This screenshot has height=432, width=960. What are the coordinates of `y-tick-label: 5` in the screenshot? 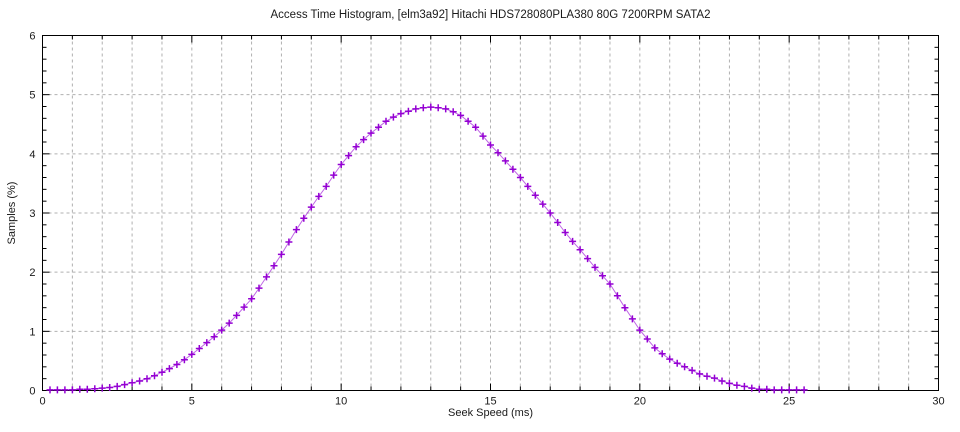 It's located at (32, 96).